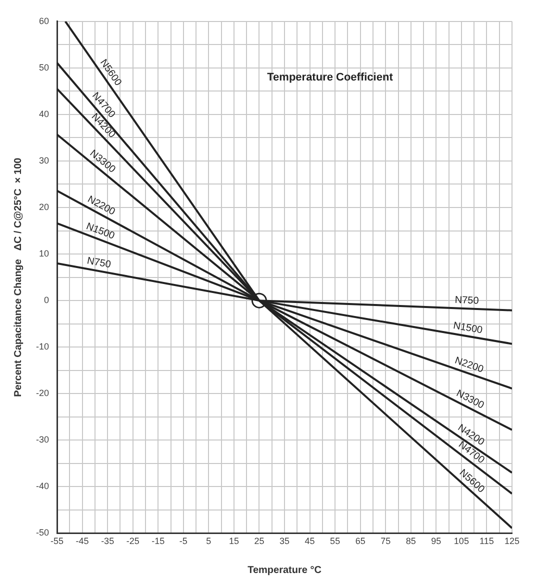 Image resolution: width=534 pixels, height=588 pixels. Describe the element at coordinates (44, 67) in the screenshot. I see `y-tick-label: 50` at that location.